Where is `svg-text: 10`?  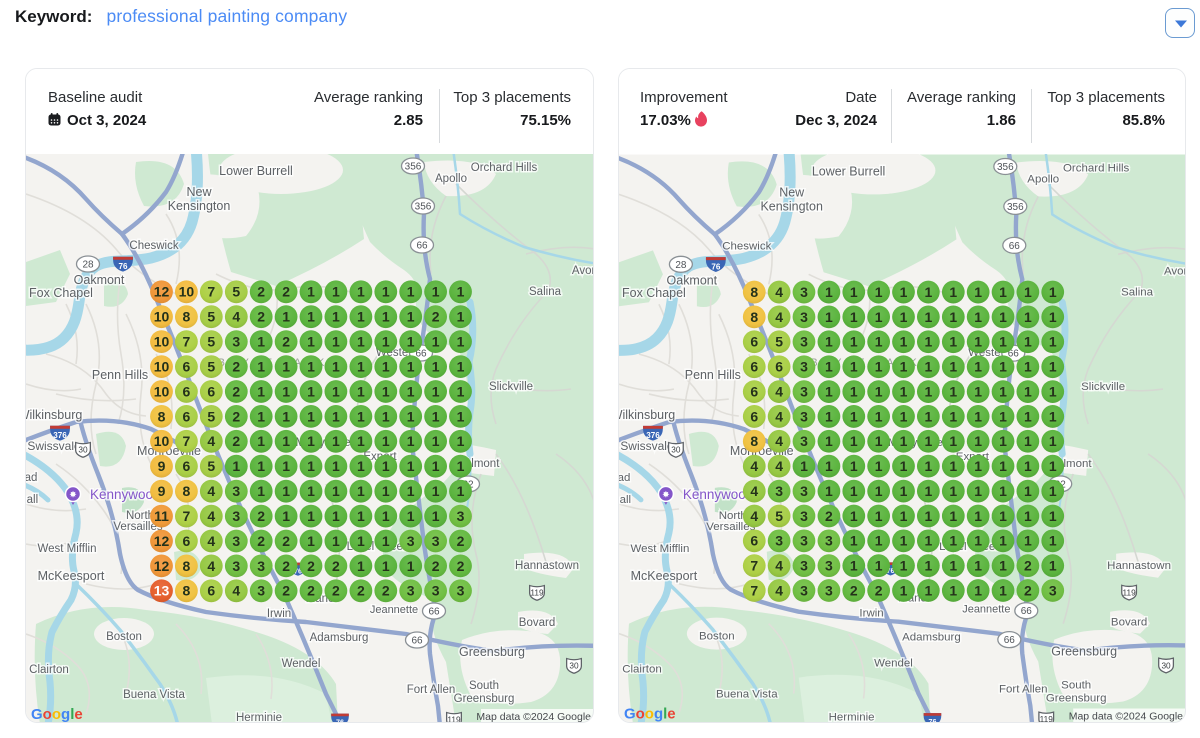 svg-text: 10 is located at coordinates (162, 342).